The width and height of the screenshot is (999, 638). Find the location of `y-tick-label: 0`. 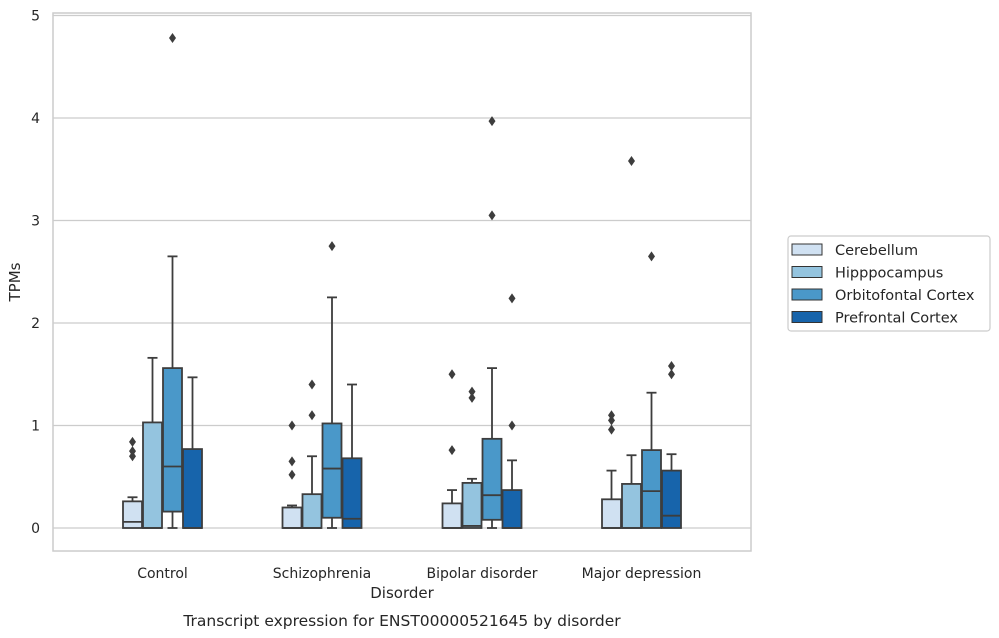

y-tick-label: 0 is located at coordinates (35, 529).